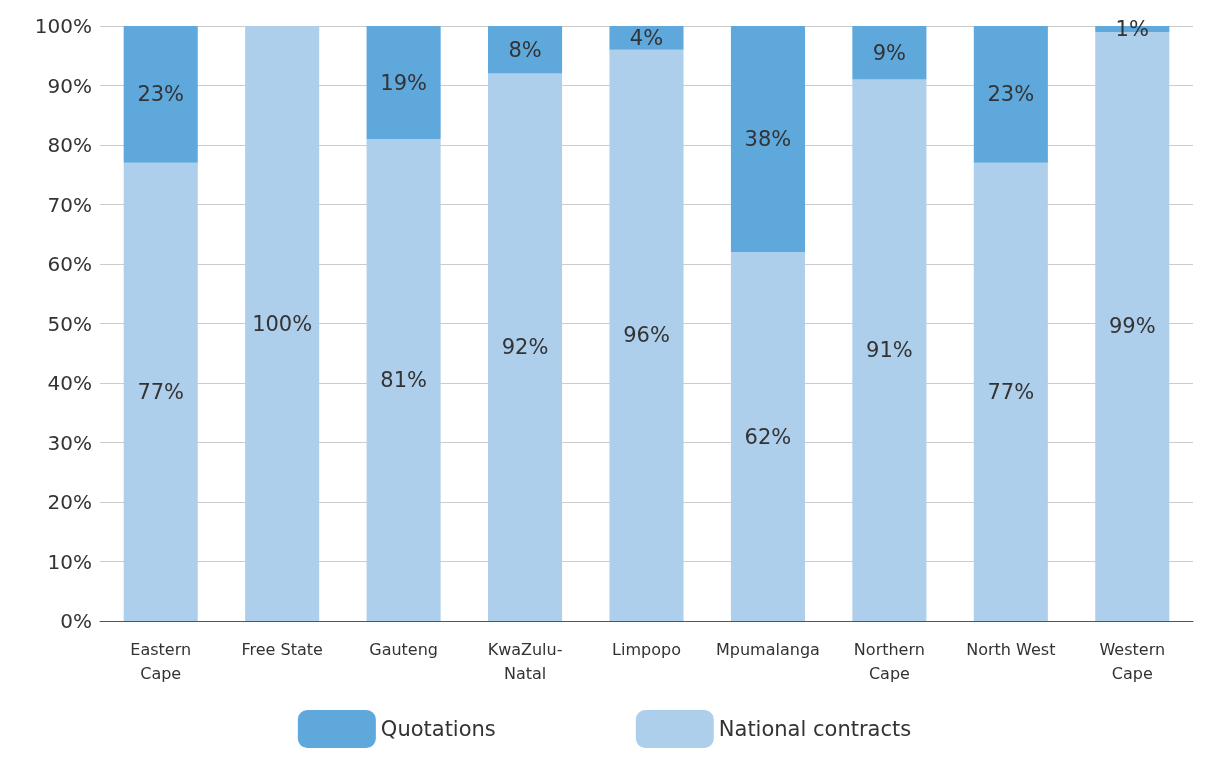 The width and height of the screenshot is (1209, 761). What do you see at coordinates (1132, 661) in the screenshot?
I see `x-tick-label: Western Cape` at bounding box center [1132, 661].